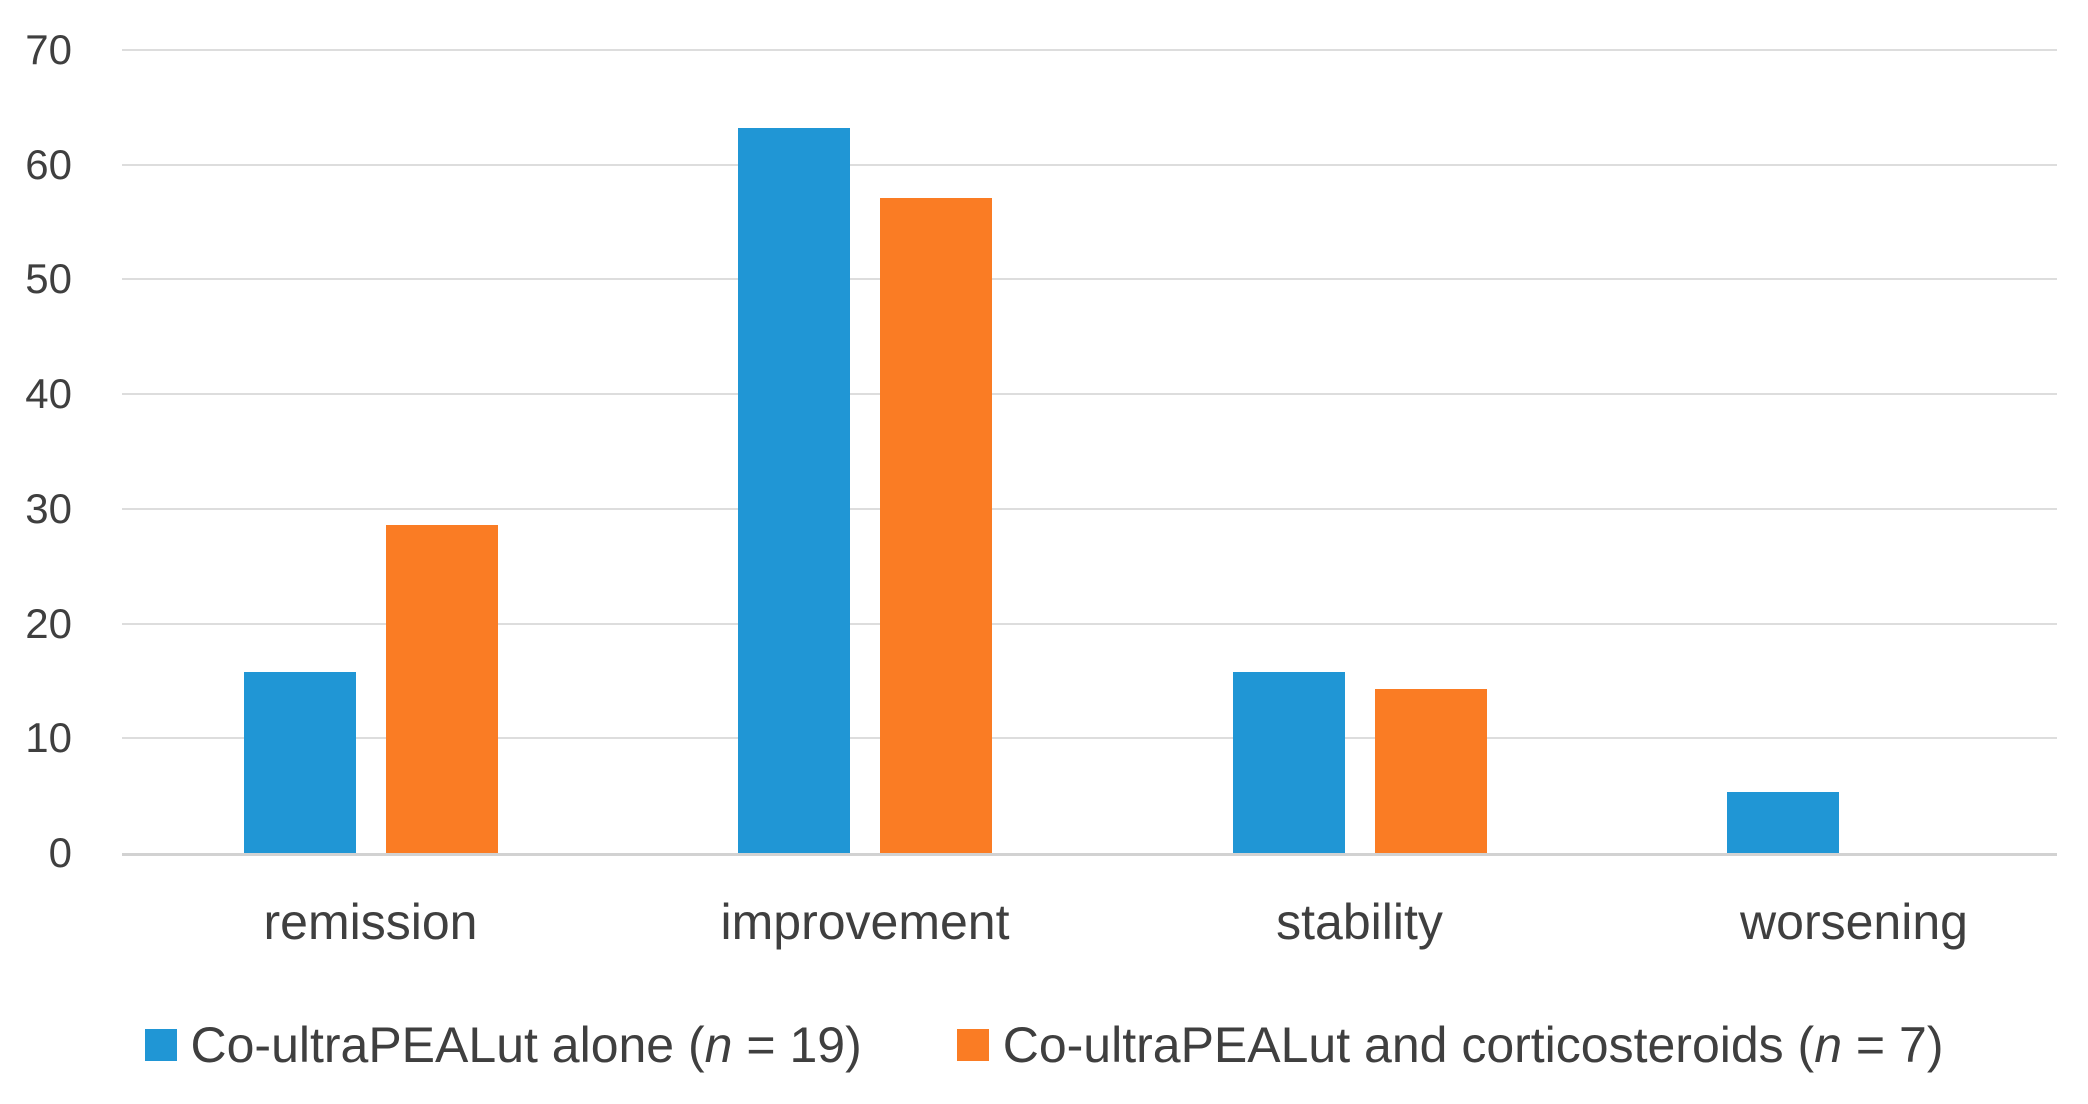 The width and height of the screenshot is (2088, 1104). I want to click on y-axis-tick-label-40: 40, so click(48, 394).